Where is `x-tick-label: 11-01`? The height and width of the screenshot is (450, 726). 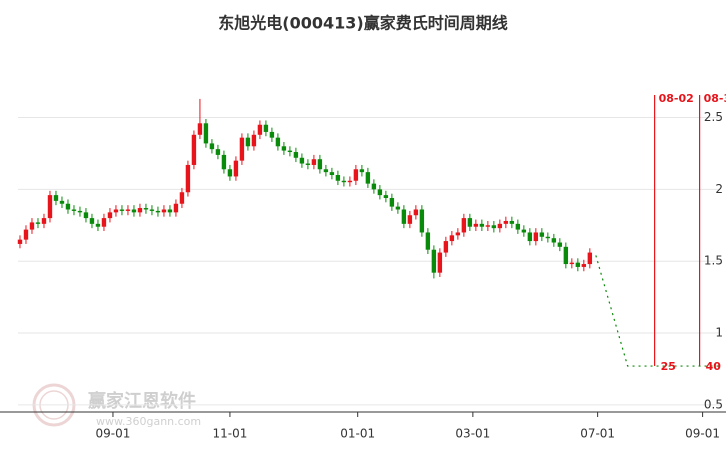
x-tick-label: 11-01 is located at coordinates (229, 434).